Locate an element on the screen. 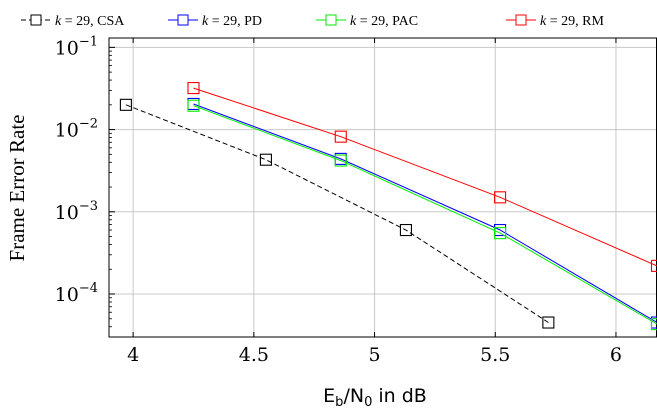  x-axis-label-n: /N is located at coordinates (353, 396).